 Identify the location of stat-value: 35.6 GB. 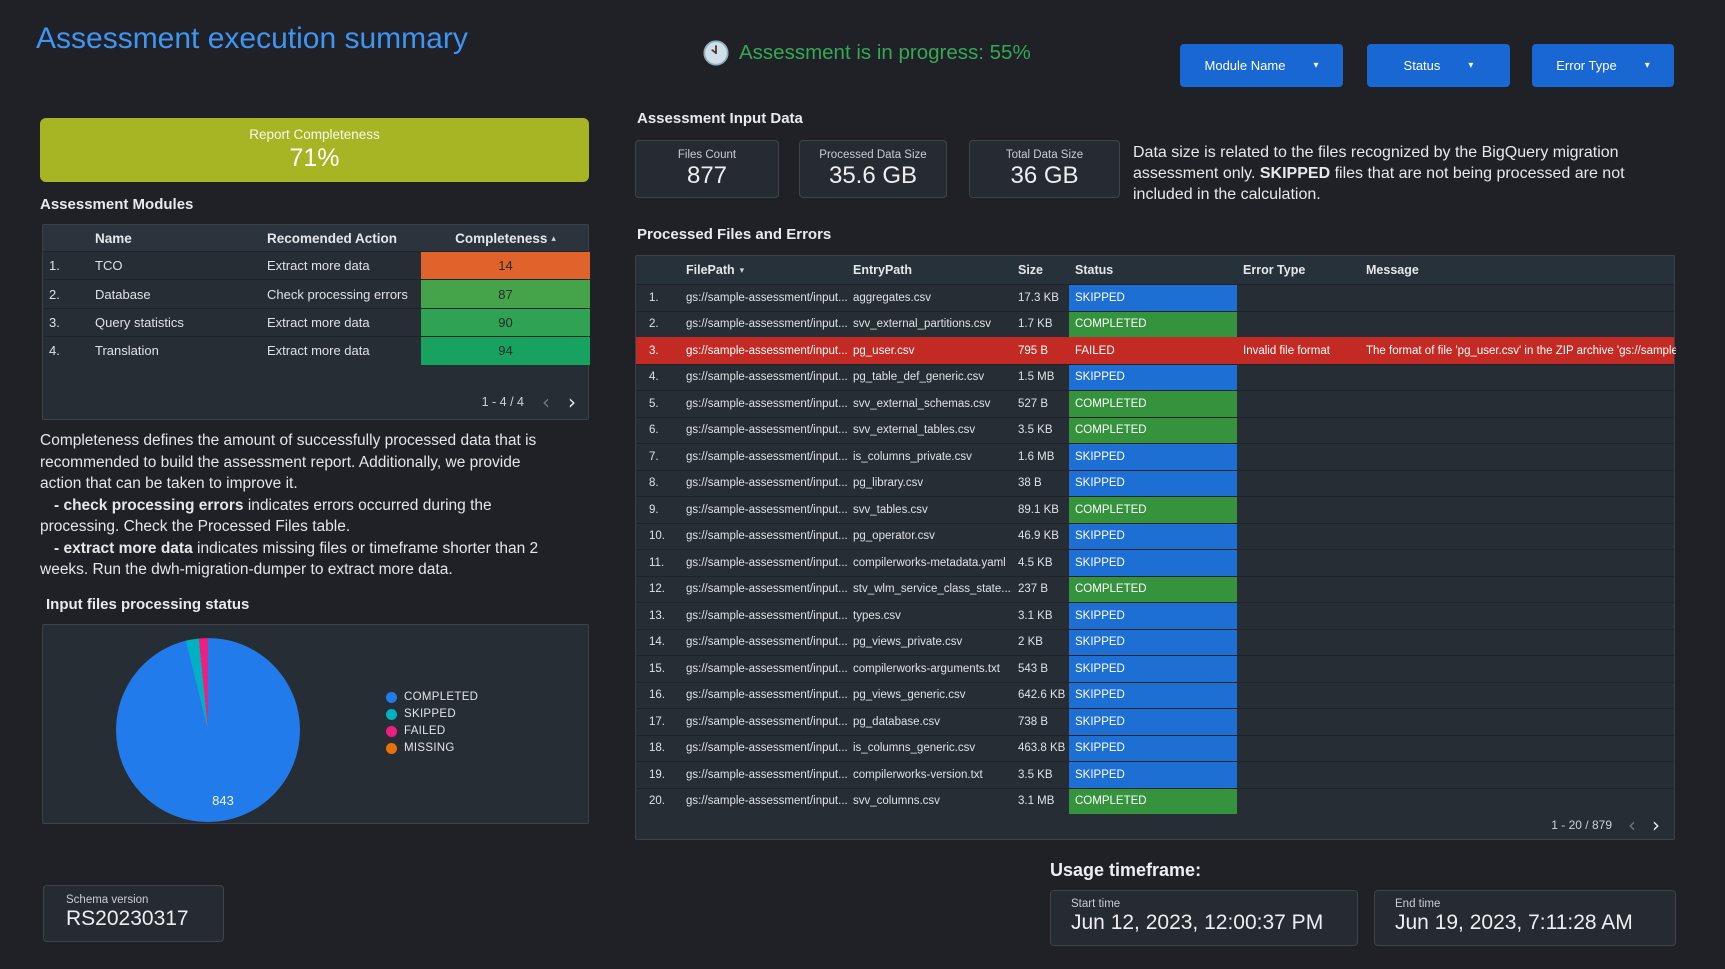
(873, 175).